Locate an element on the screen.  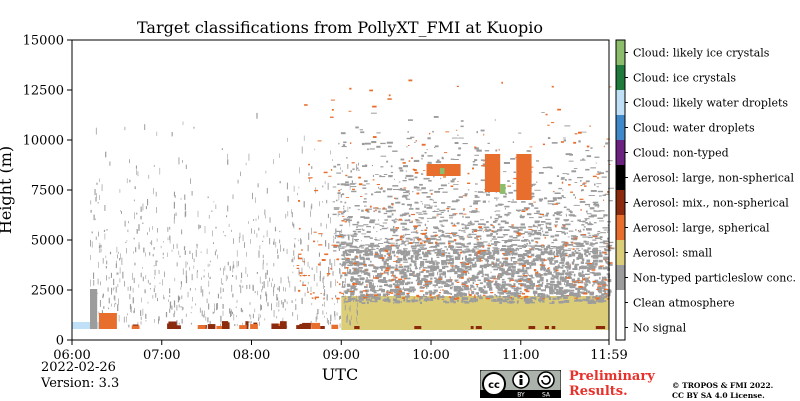
x-tick-label: 10:00 is located at coordinates (430, 355).